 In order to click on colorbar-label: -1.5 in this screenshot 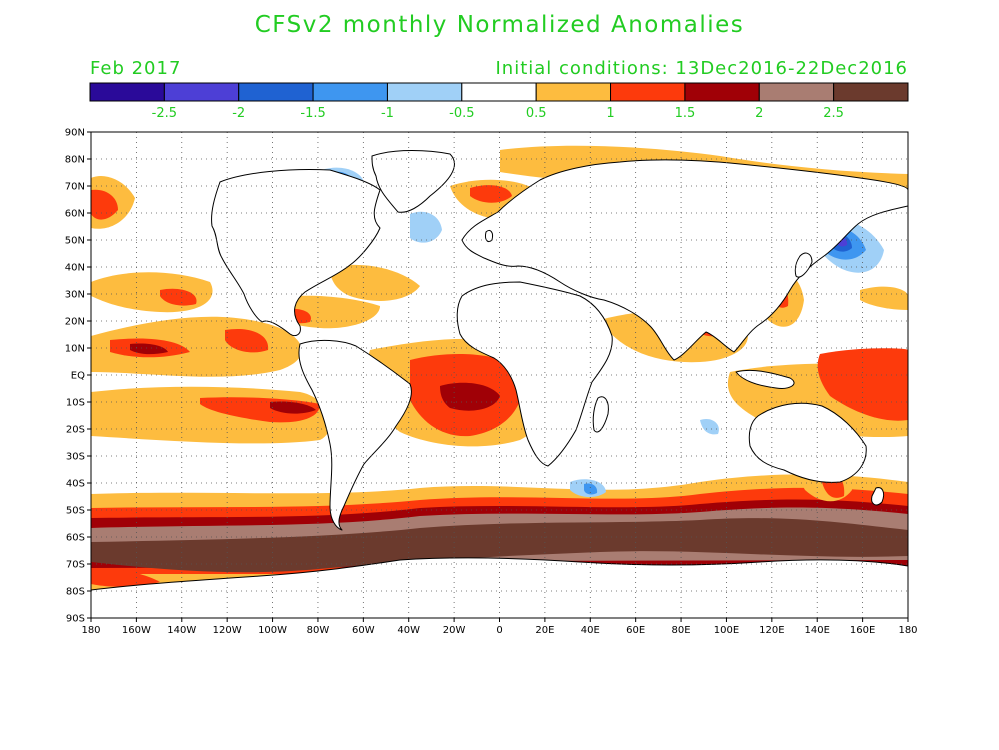, I will do `click(312, 113)`.